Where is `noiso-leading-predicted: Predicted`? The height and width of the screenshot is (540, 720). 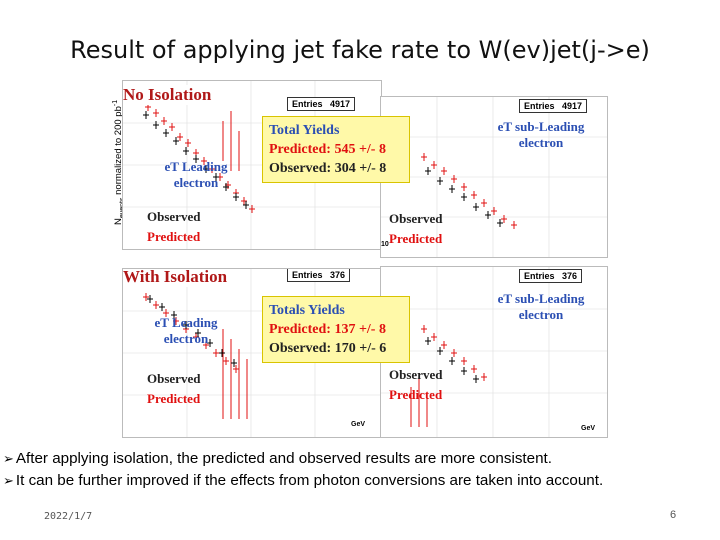 noiso-leading-predicted: Predicted is located at coordinates (174, 236).